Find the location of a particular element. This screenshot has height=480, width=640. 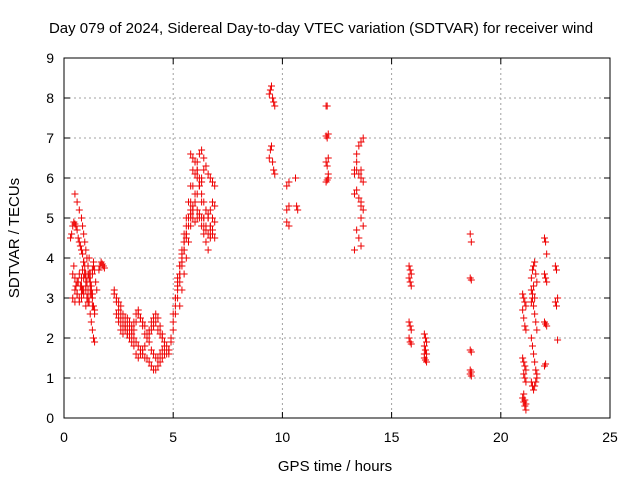

y-tick-label: 1 is located at coordinates (50, 378).